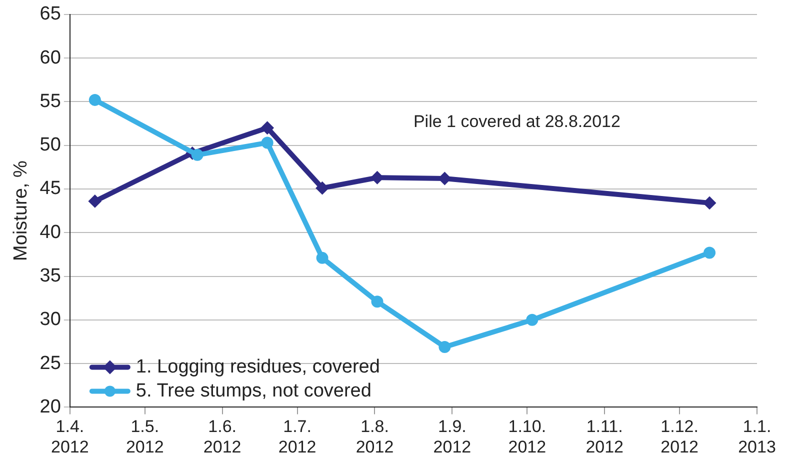  What do you see at coordinates (527, 436) in the screenshot?
I see `x-tick-label: 1.10. 2012` at bounding box center [527, 436].